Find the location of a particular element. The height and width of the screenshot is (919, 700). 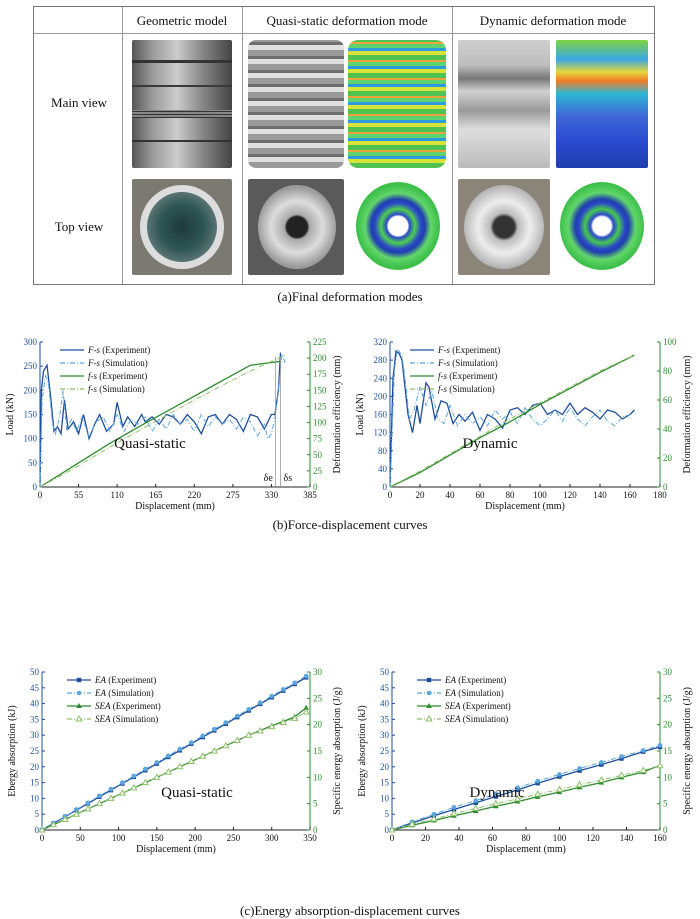

y-tick-label: 5 is located at coordinates (387, 814).